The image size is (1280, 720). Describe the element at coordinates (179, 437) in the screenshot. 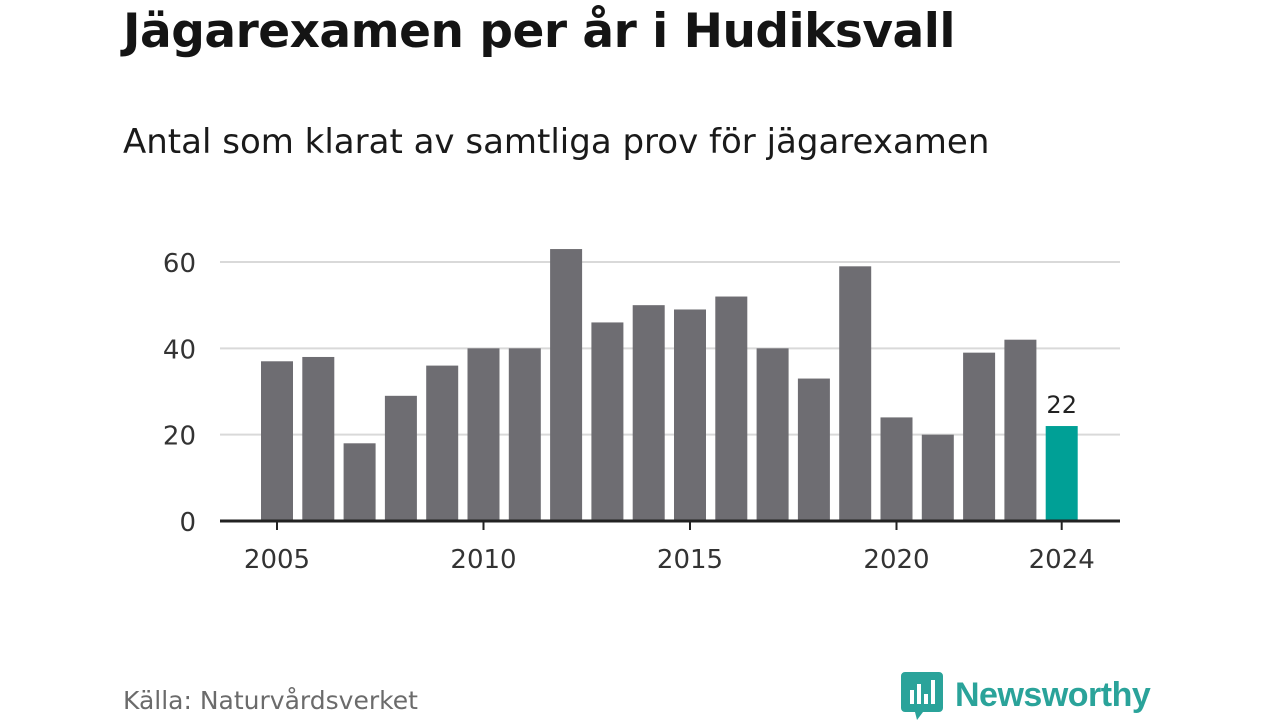

I see `y-tick-label: 20` at that location.